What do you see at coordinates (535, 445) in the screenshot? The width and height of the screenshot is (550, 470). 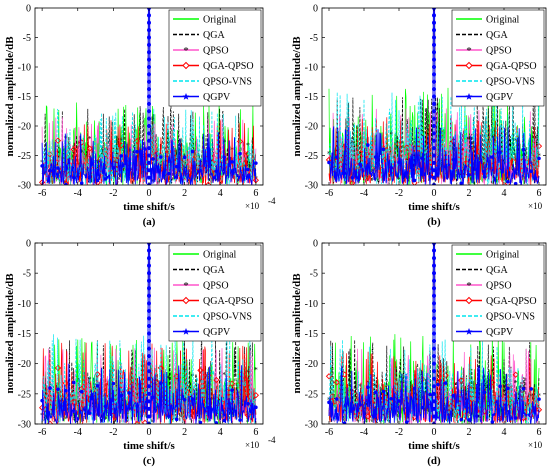 I see `x-exponent: ×10` at bounding box center [535, 445].